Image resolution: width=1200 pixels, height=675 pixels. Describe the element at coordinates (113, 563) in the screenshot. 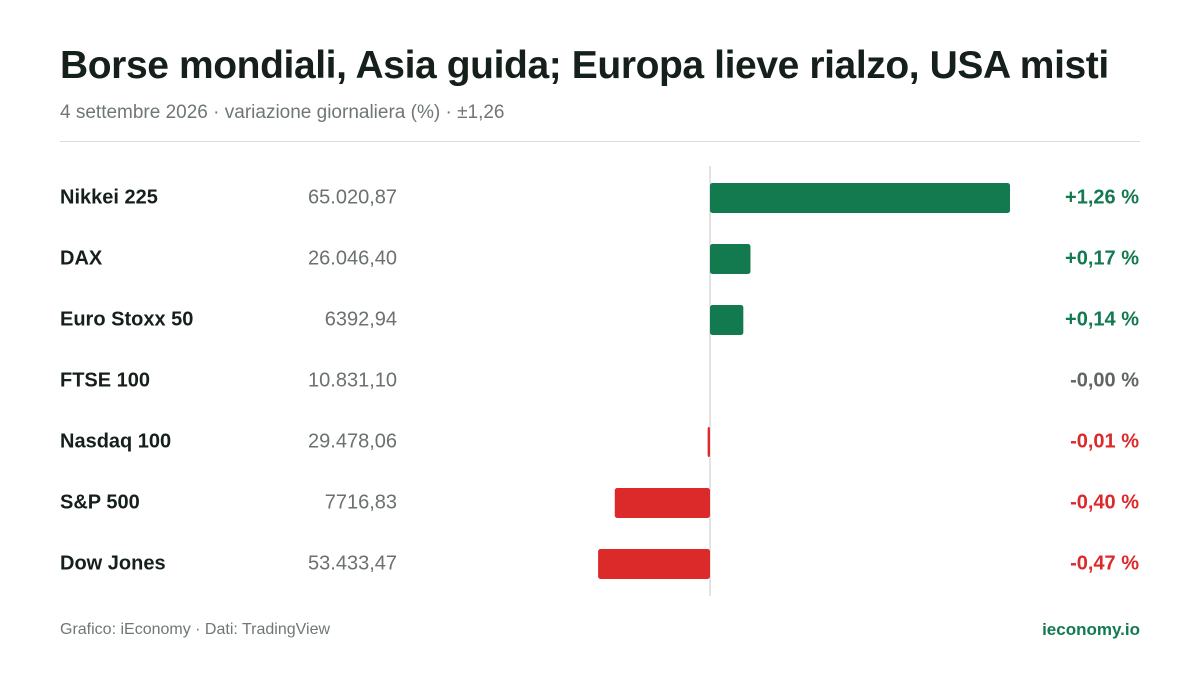

I see `category-label: Dow Jones` at that location.